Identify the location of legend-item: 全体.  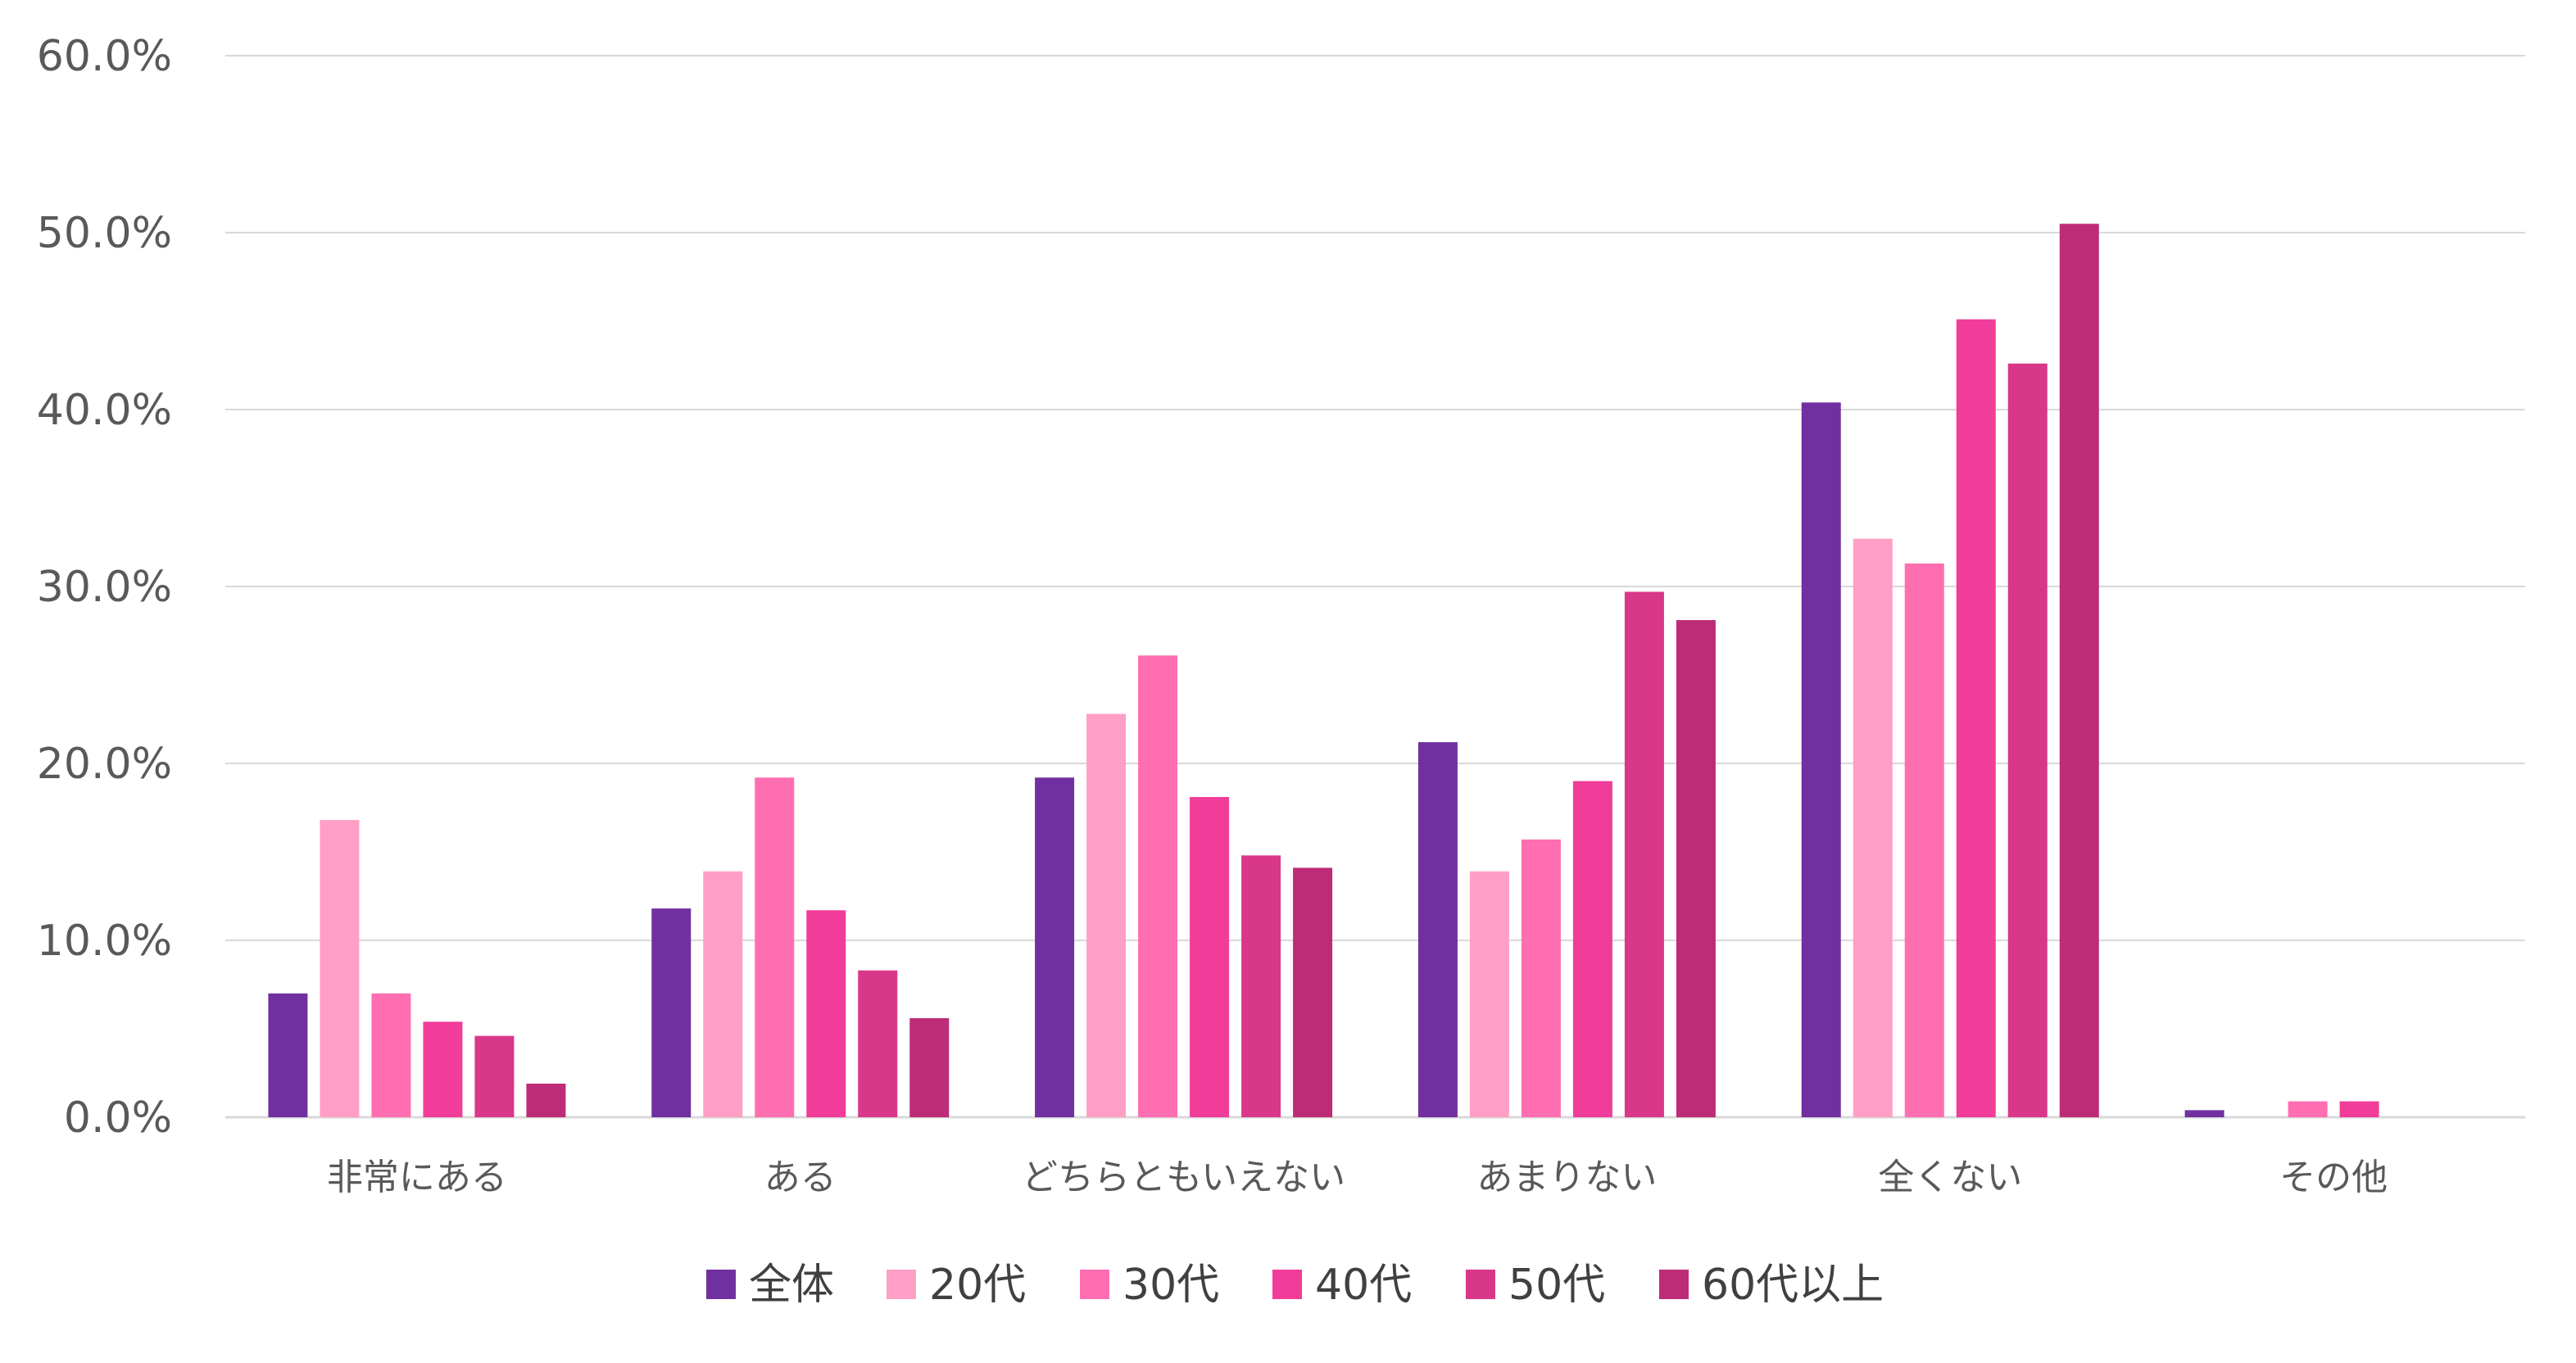
(770, 1285).